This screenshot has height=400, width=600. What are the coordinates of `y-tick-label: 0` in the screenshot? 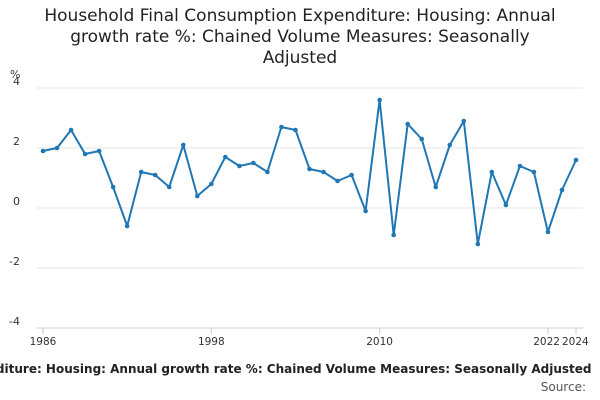 It's located at (16, 201).